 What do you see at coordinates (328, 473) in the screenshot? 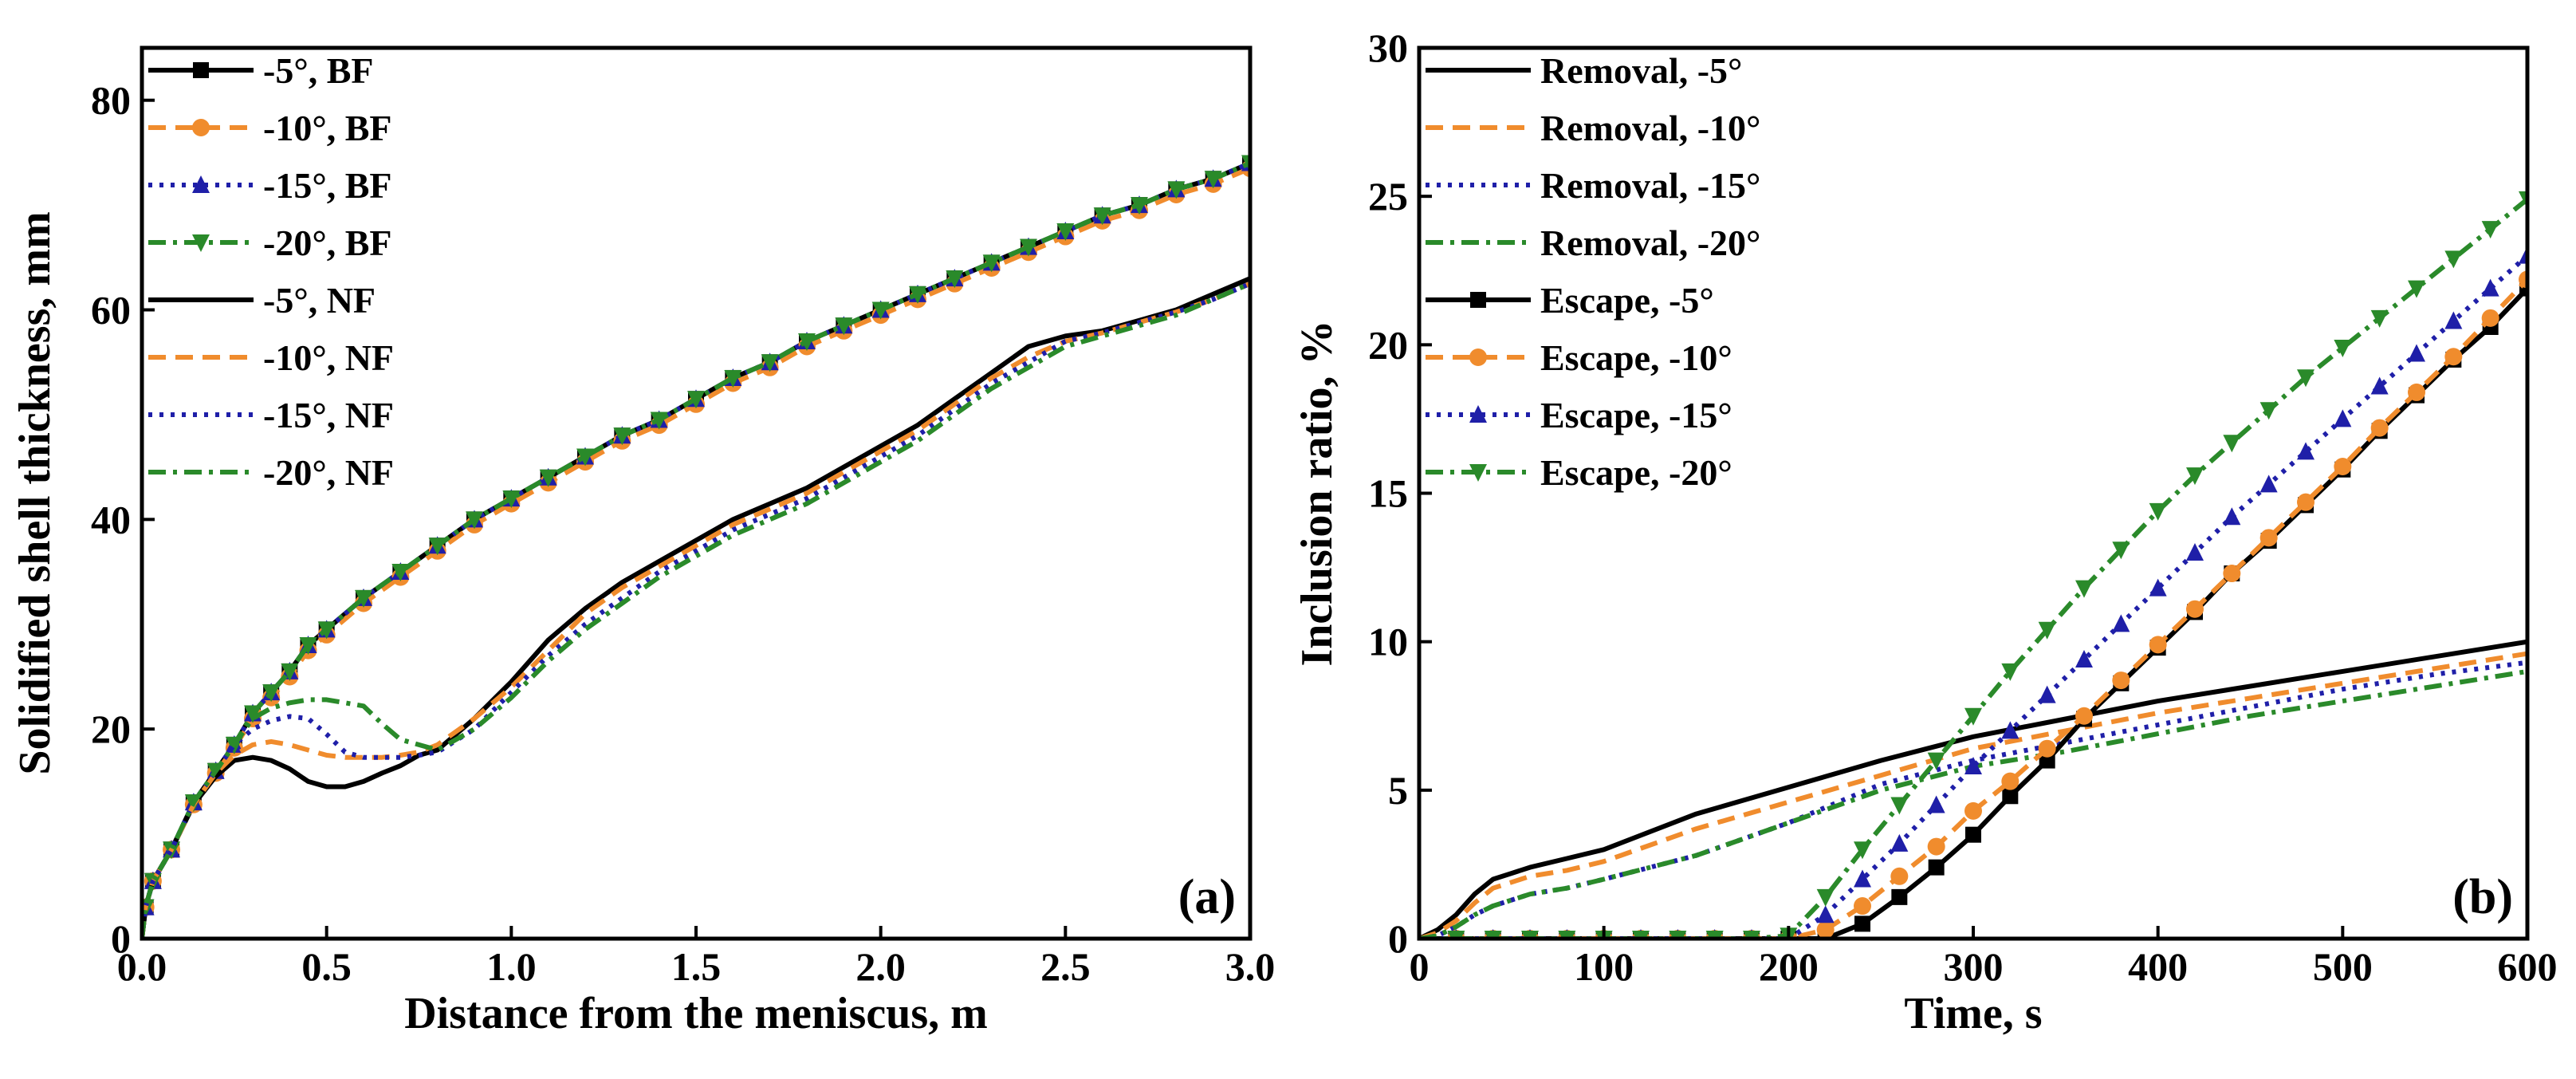
I see `legend-label-7: -20°, NF` at bounding box center [328, 473].